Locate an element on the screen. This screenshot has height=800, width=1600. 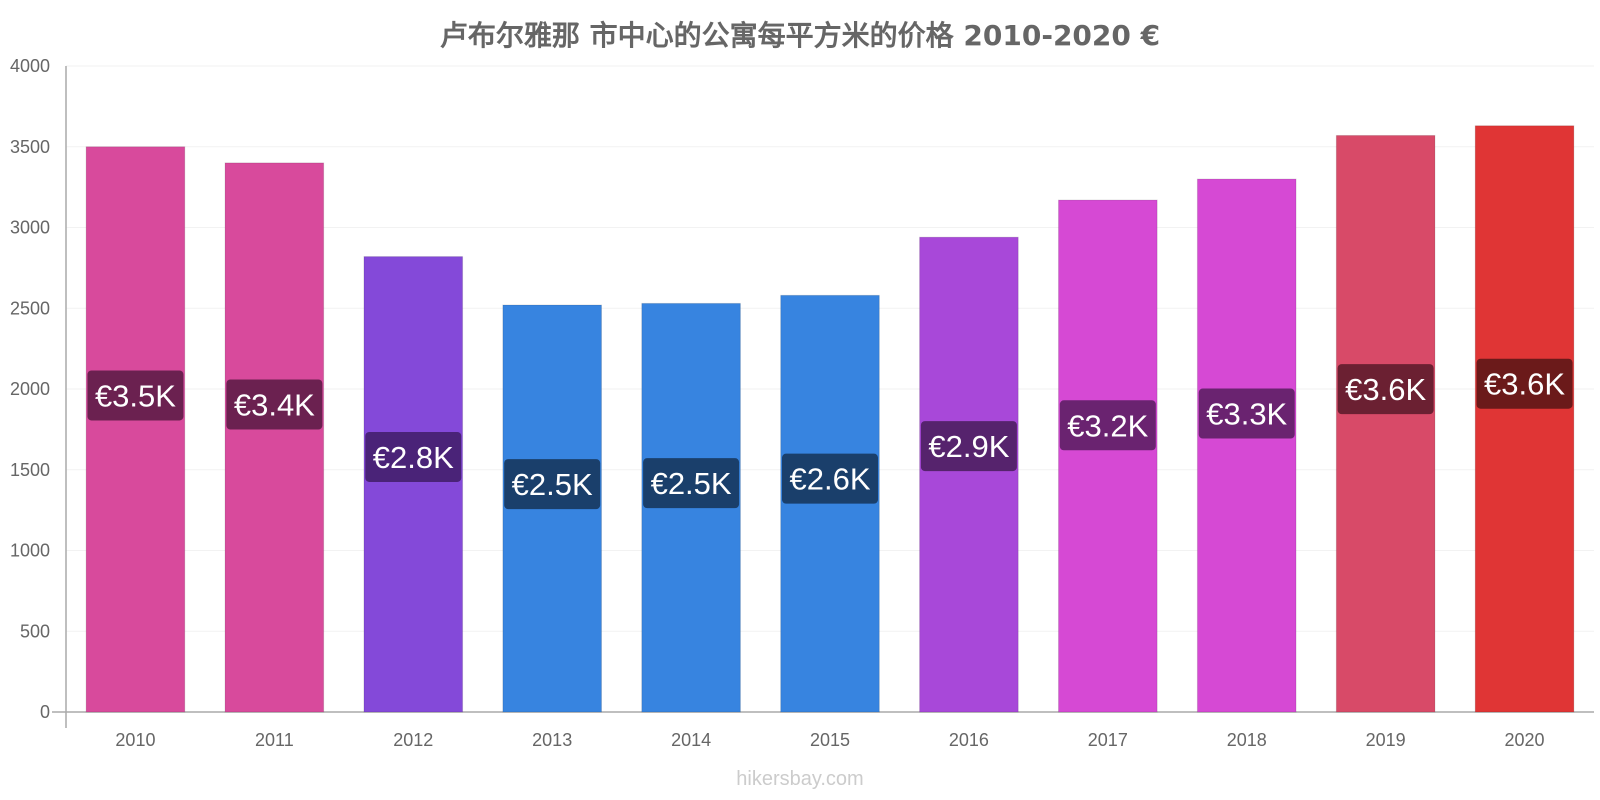
y-tick-label: 1500 is located at coordinates (30, 470).